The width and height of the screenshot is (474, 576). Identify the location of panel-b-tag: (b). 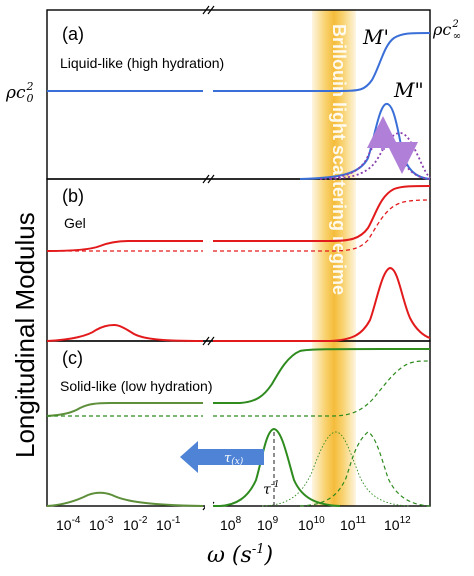
(73, 196).